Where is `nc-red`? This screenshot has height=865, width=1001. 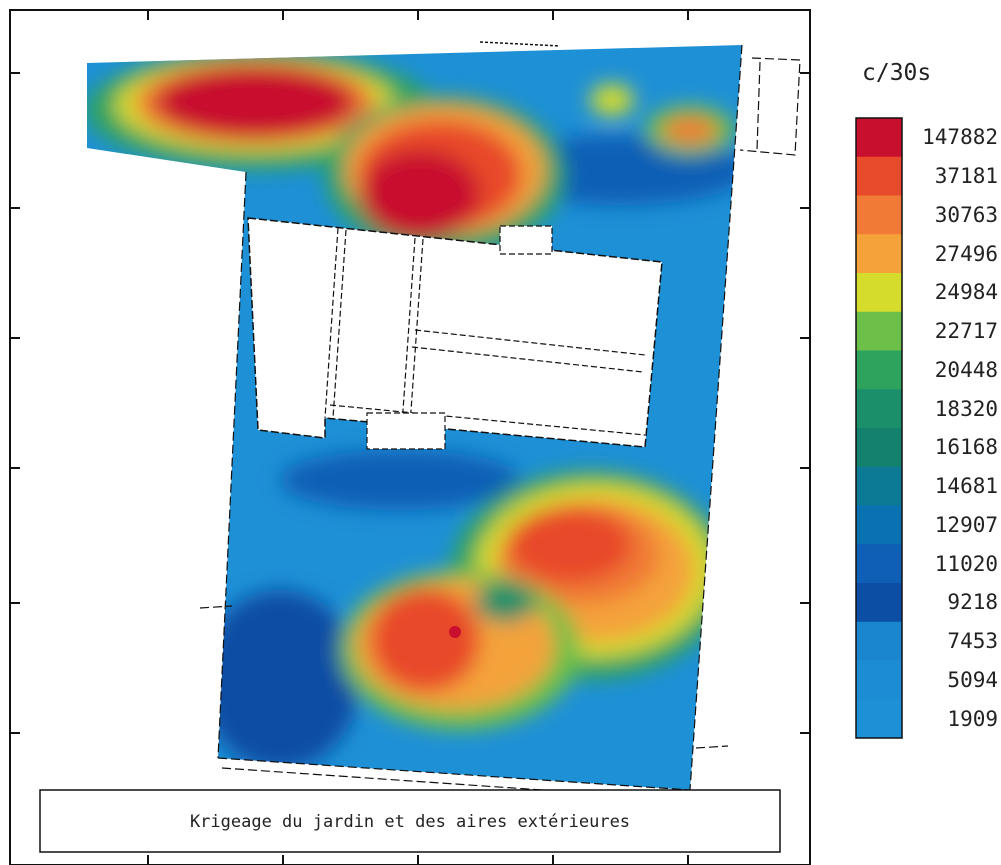 nc-red is located at coordinates (420, 195).